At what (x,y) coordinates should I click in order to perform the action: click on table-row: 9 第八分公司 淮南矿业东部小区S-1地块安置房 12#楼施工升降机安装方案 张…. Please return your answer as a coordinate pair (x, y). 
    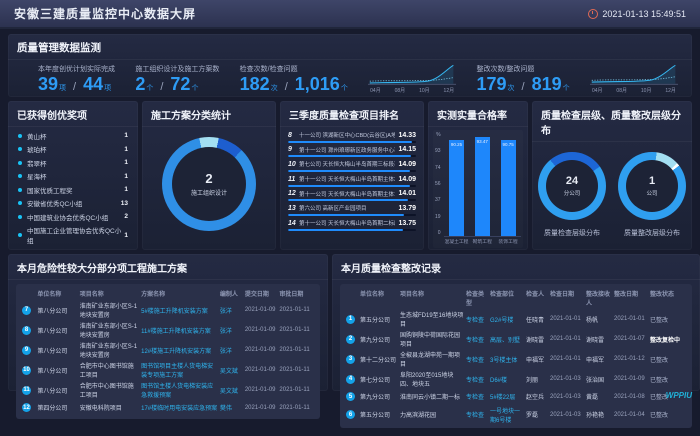
    Looking at the image, I should click on (168, 350).